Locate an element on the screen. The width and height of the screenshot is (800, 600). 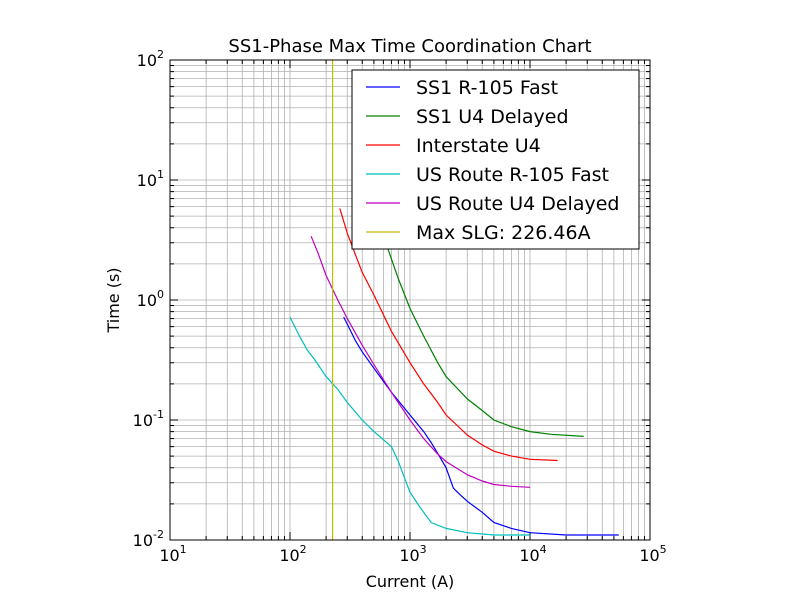
x-tick-label: 10⁴ is located at coordinates (532, 554).